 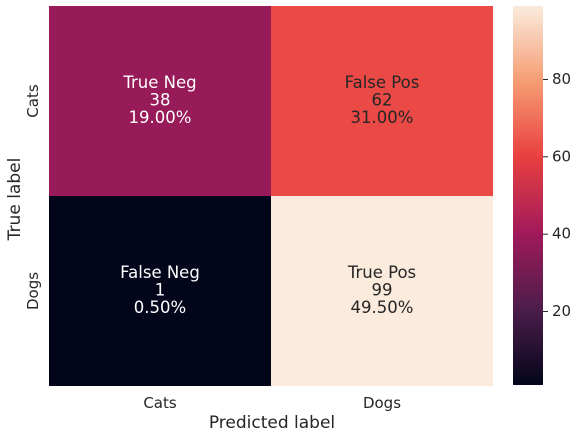 I want to click on cell-annotation: 62, so click(x=382, y=100).